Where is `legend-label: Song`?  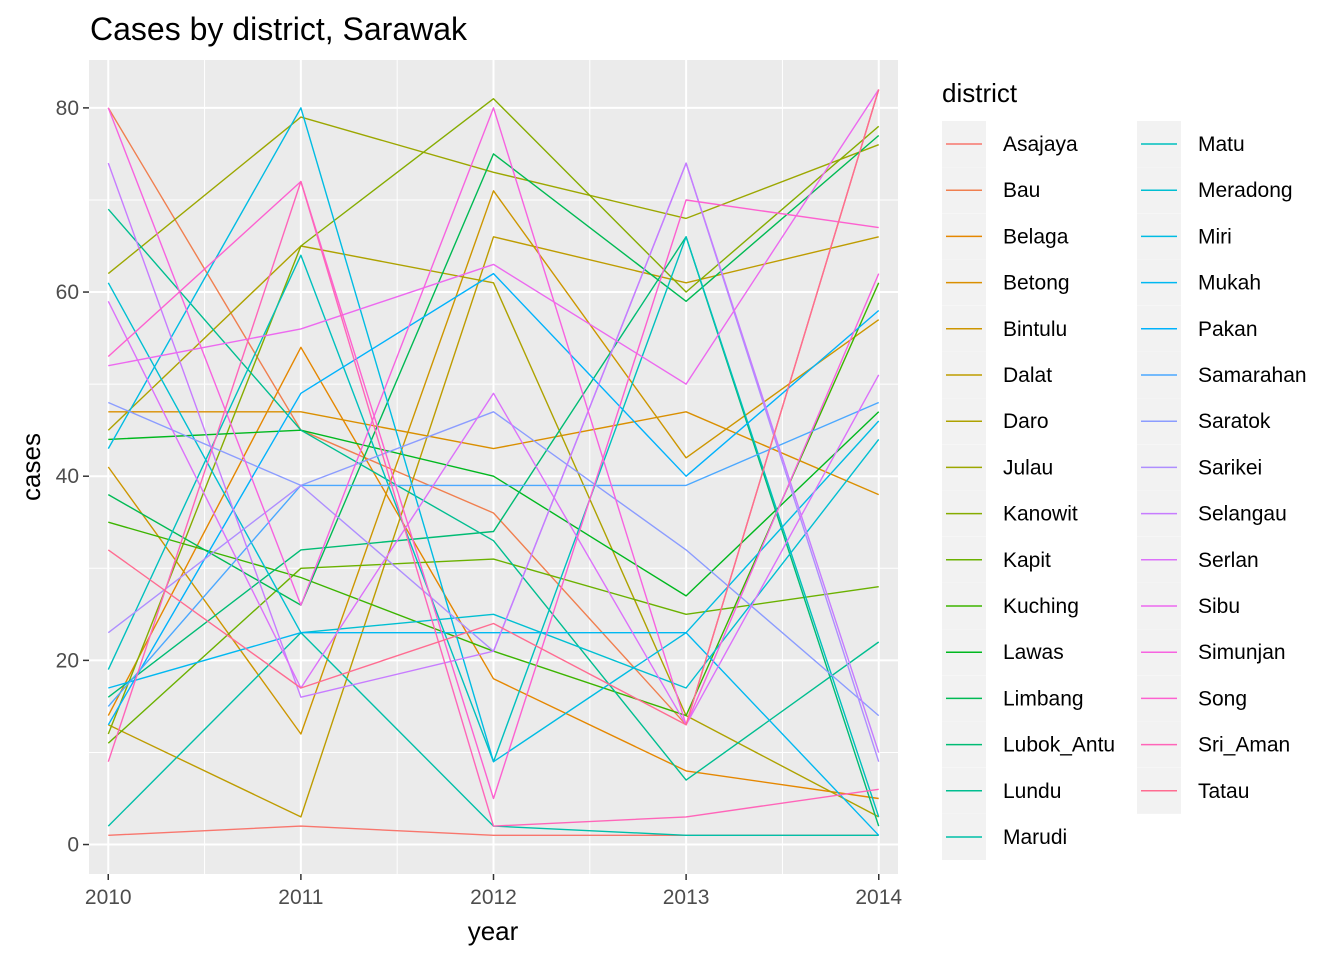 legend-label: Song is located at coordinates (1222, 698).